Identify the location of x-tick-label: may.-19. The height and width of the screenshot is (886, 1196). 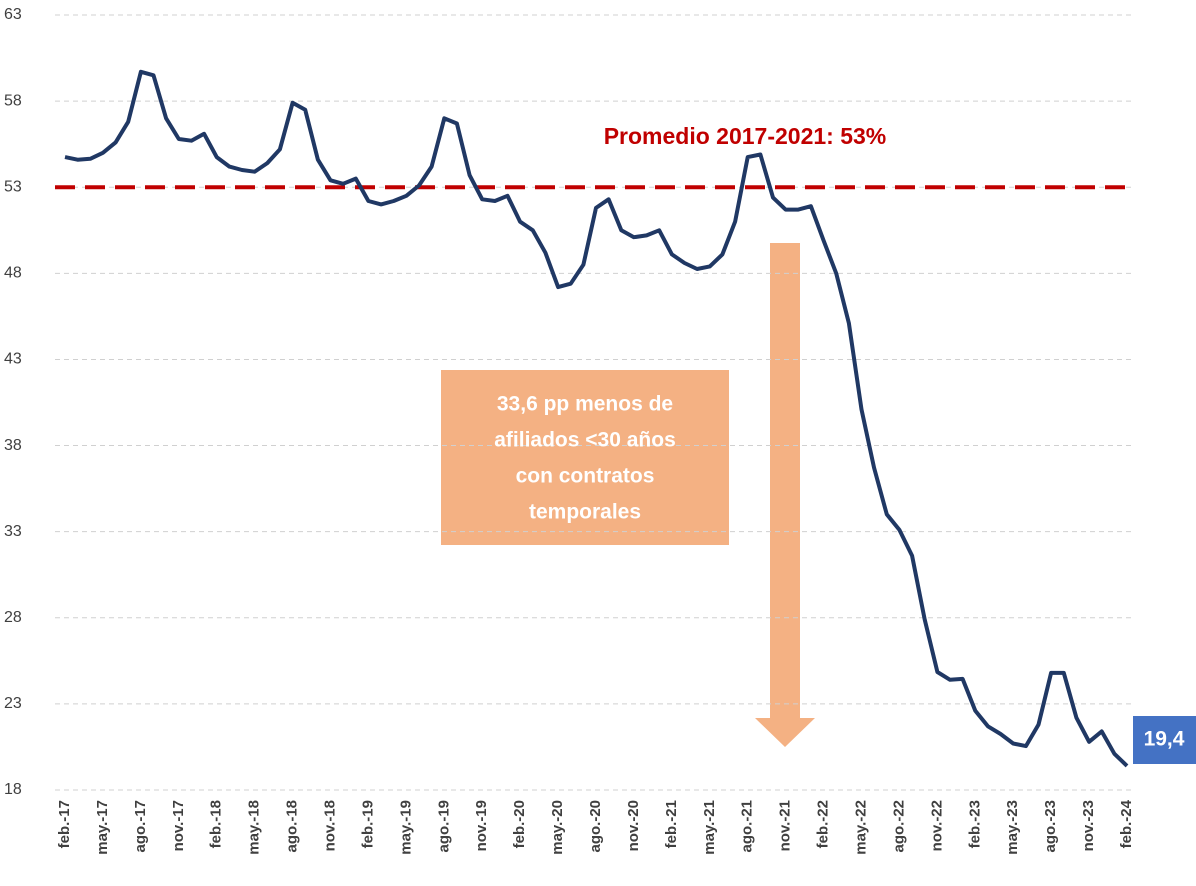
(405, 827).